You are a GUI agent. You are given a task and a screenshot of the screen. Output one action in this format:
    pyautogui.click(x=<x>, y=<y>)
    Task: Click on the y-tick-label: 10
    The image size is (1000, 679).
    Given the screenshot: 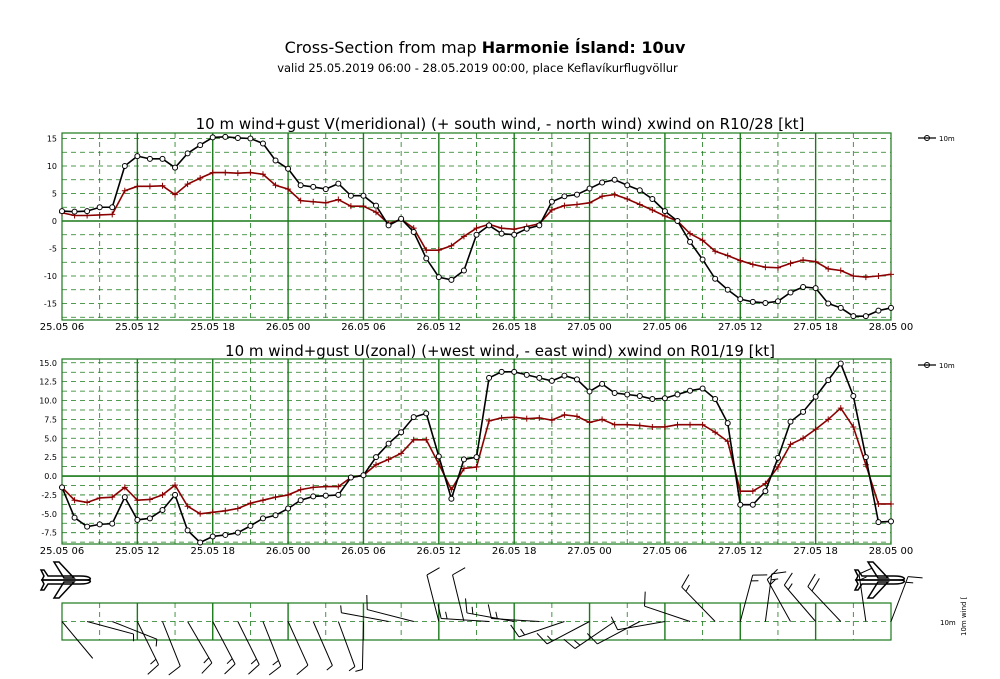 What is the action you would take?
    pyautogui.click(x=52, y=166)
    